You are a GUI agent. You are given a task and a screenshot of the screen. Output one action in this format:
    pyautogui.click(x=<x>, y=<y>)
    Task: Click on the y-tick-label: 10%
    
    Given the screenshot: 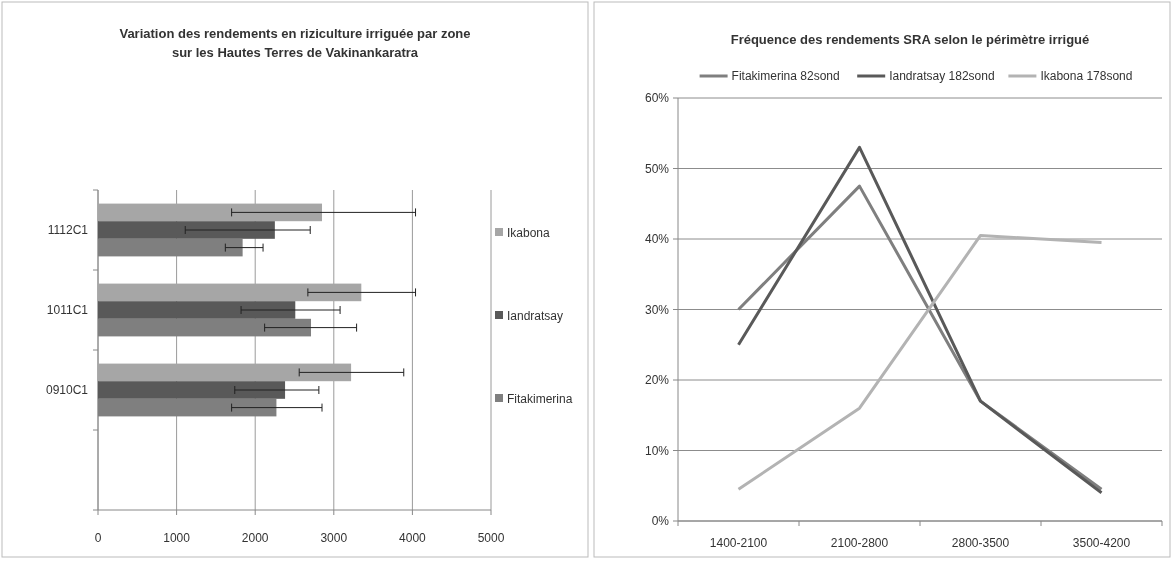 What is the action you would take?
    pyautogui.click(x=657, y=450)
    